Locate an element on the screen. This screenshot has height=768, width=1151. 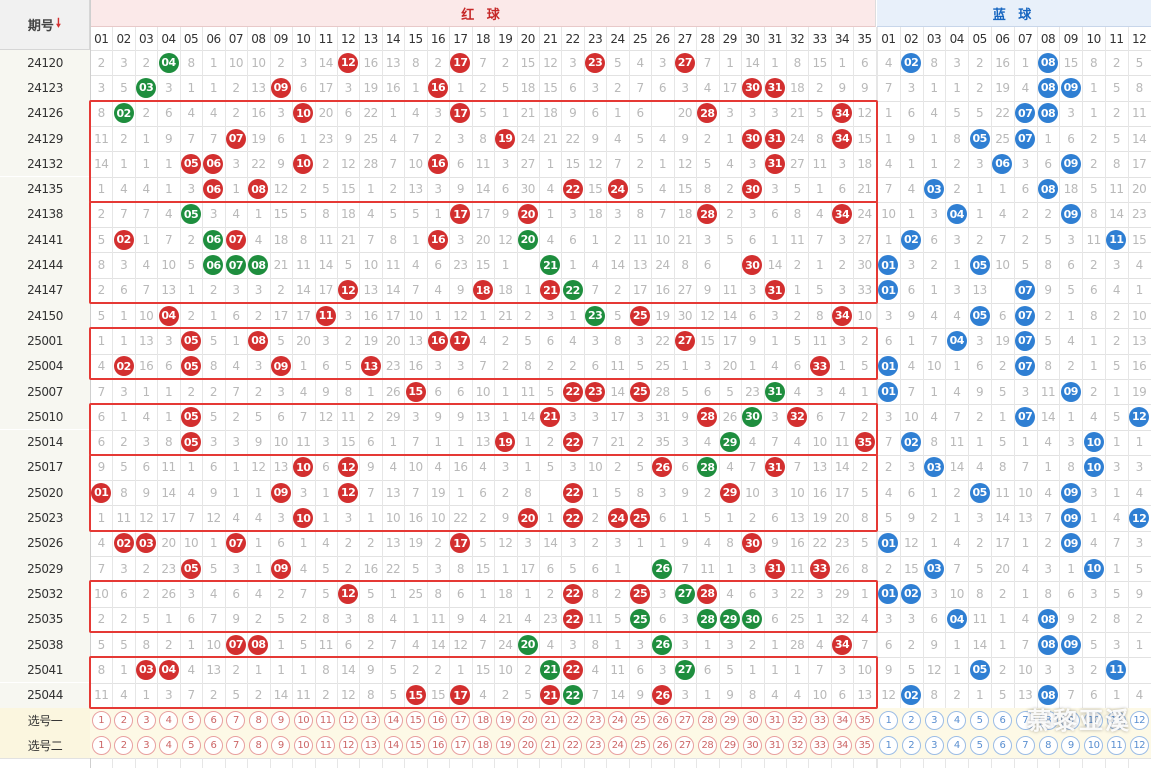
sort-down-icon: 🠗 is located at coordinates (58, 23).